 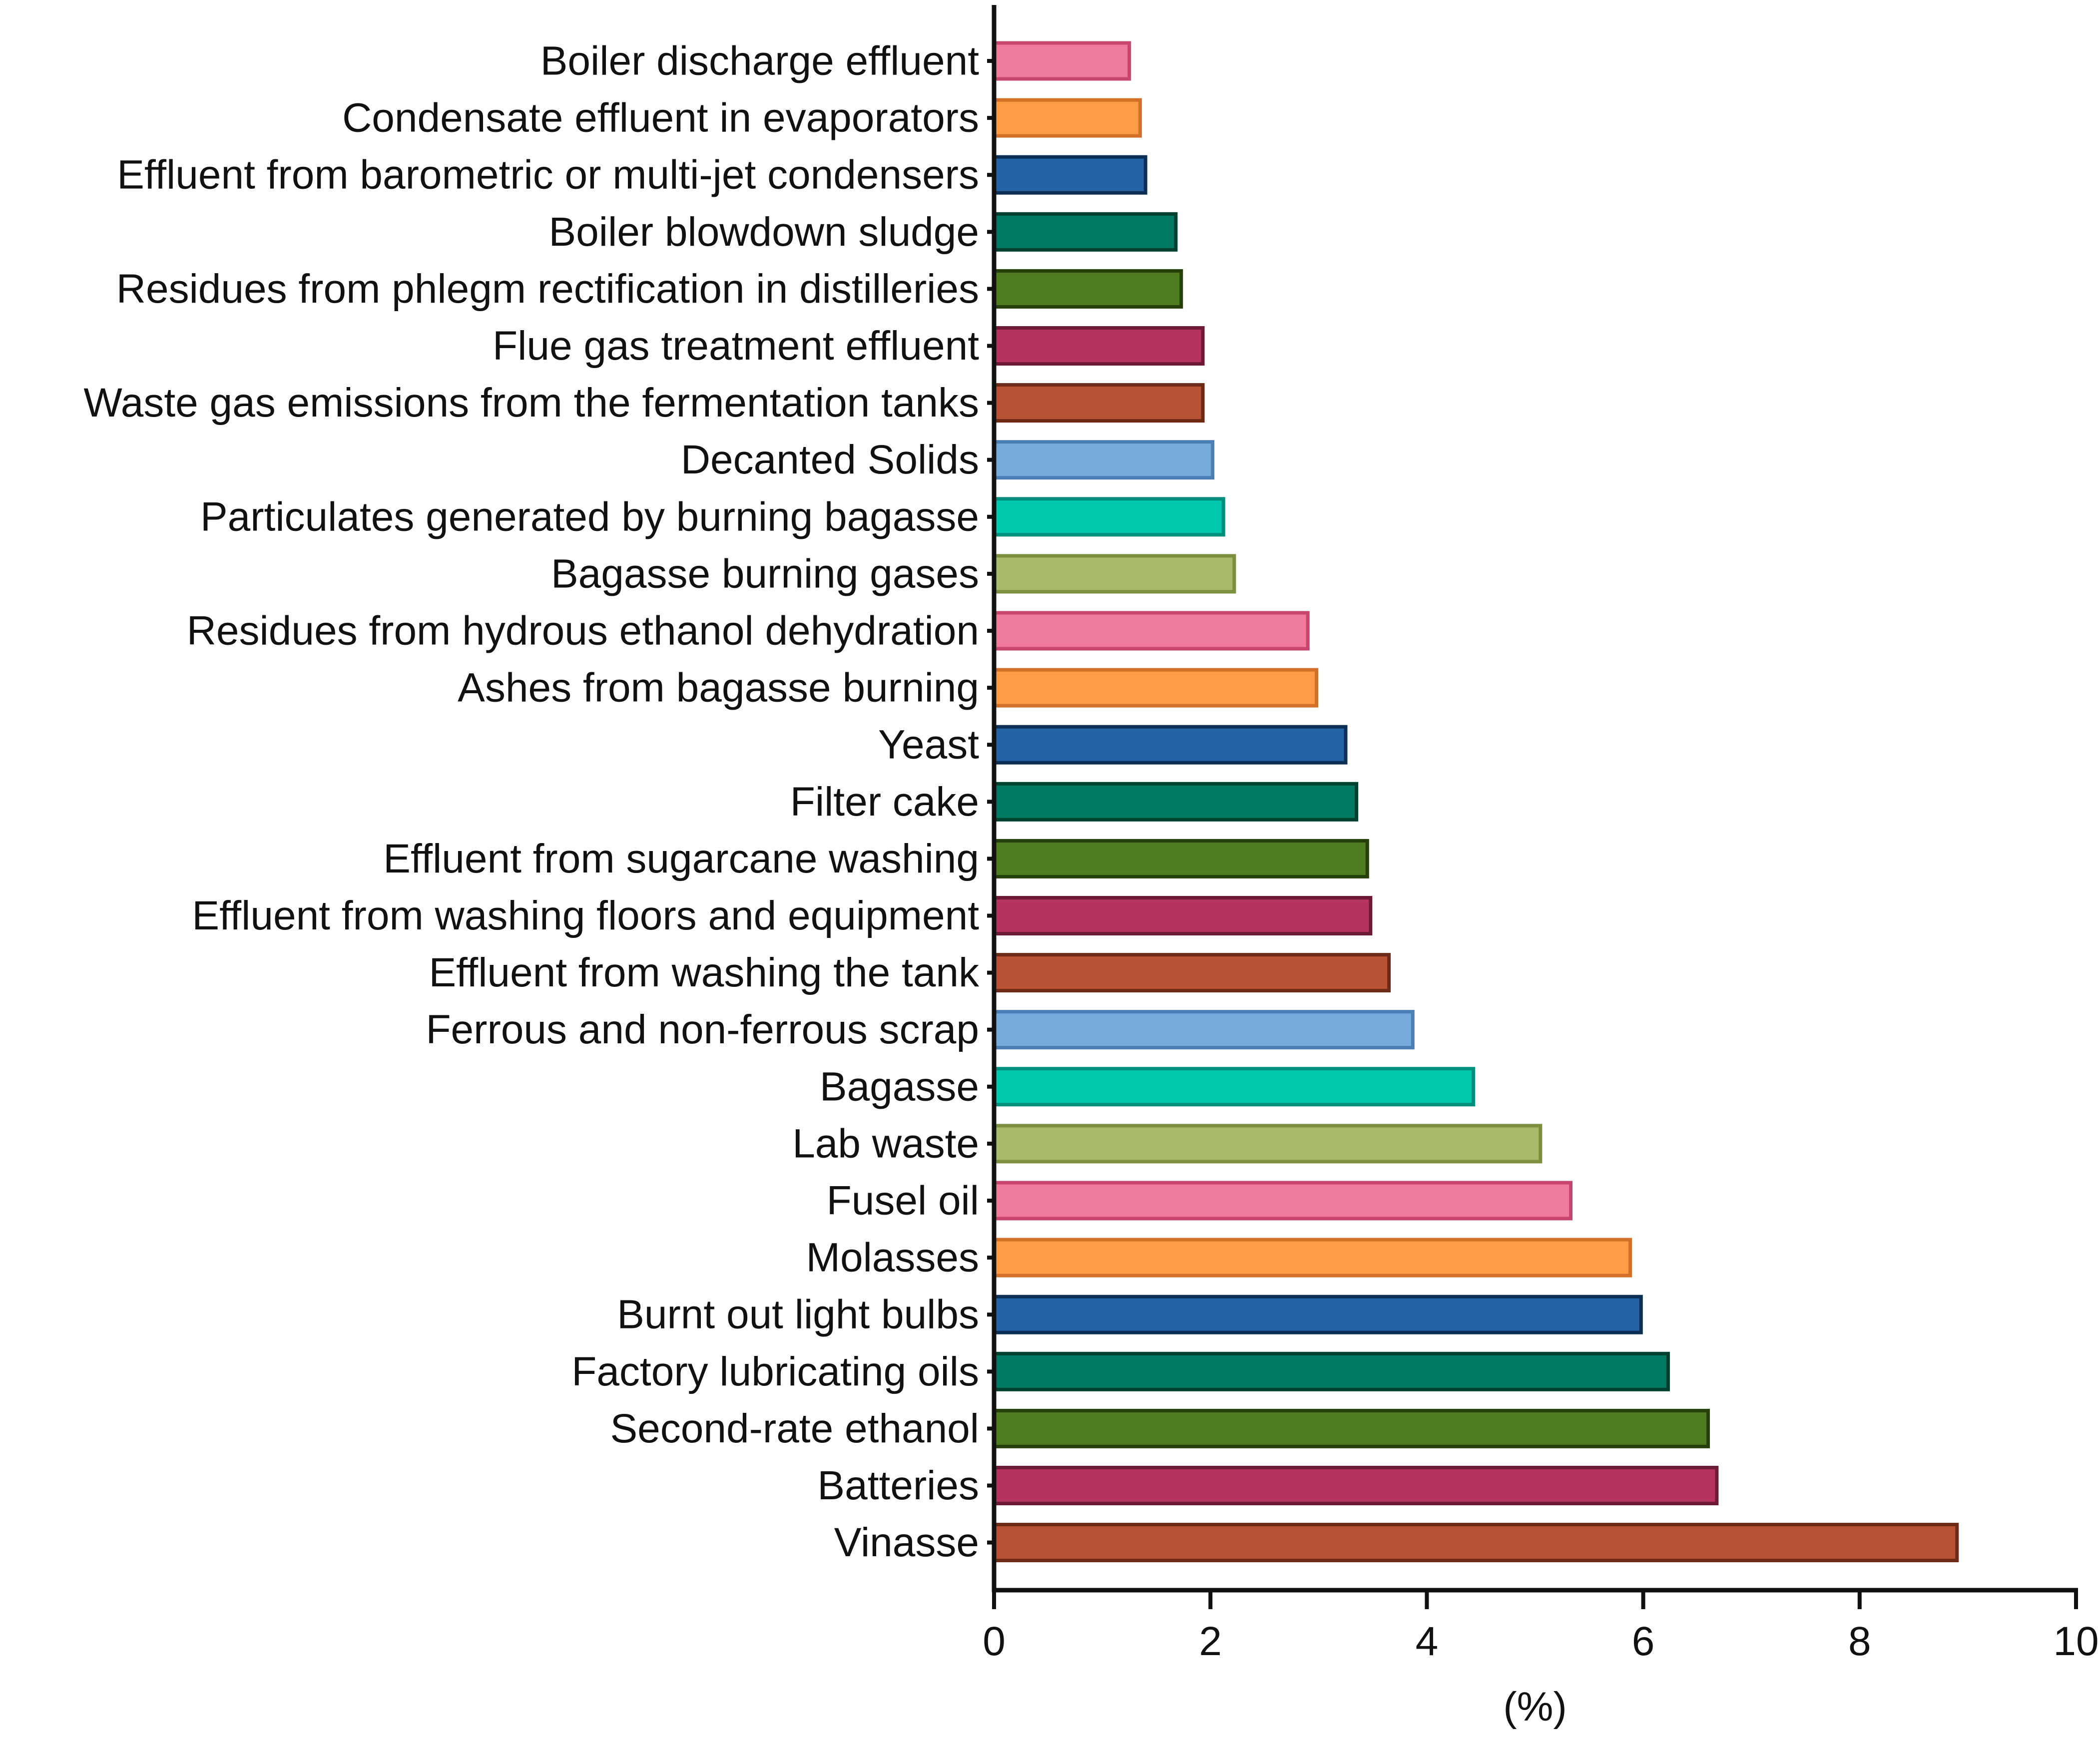 I want to click on category-label-bagasse-burning-gases: Bagasse burning gases, so click(x=765, y=573).